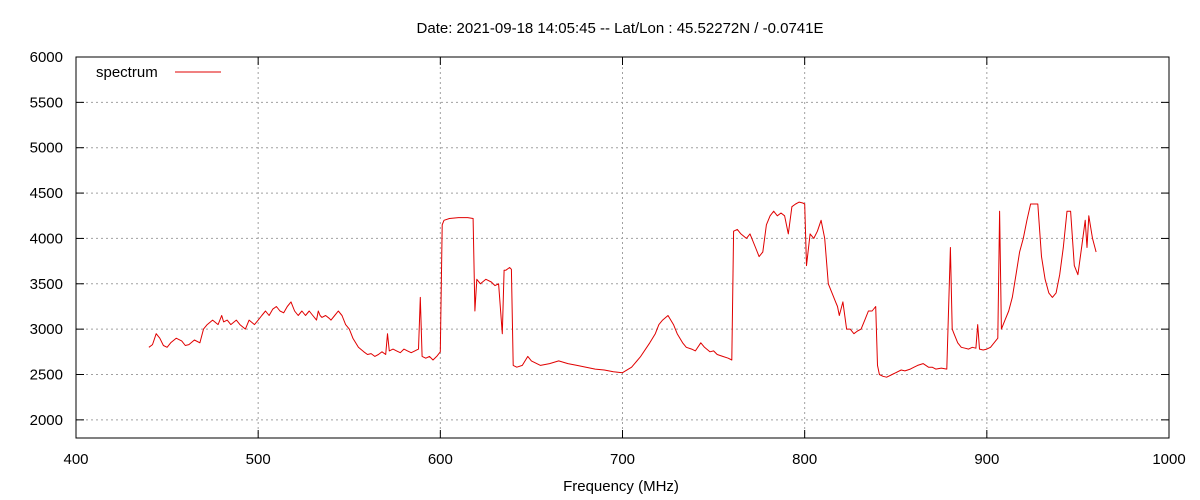 The height and width of the screenshot is (500, 1200). Describe the element at coordinates (258, 459) in the screenshot. I see `x-tick-label: 500` at that location.